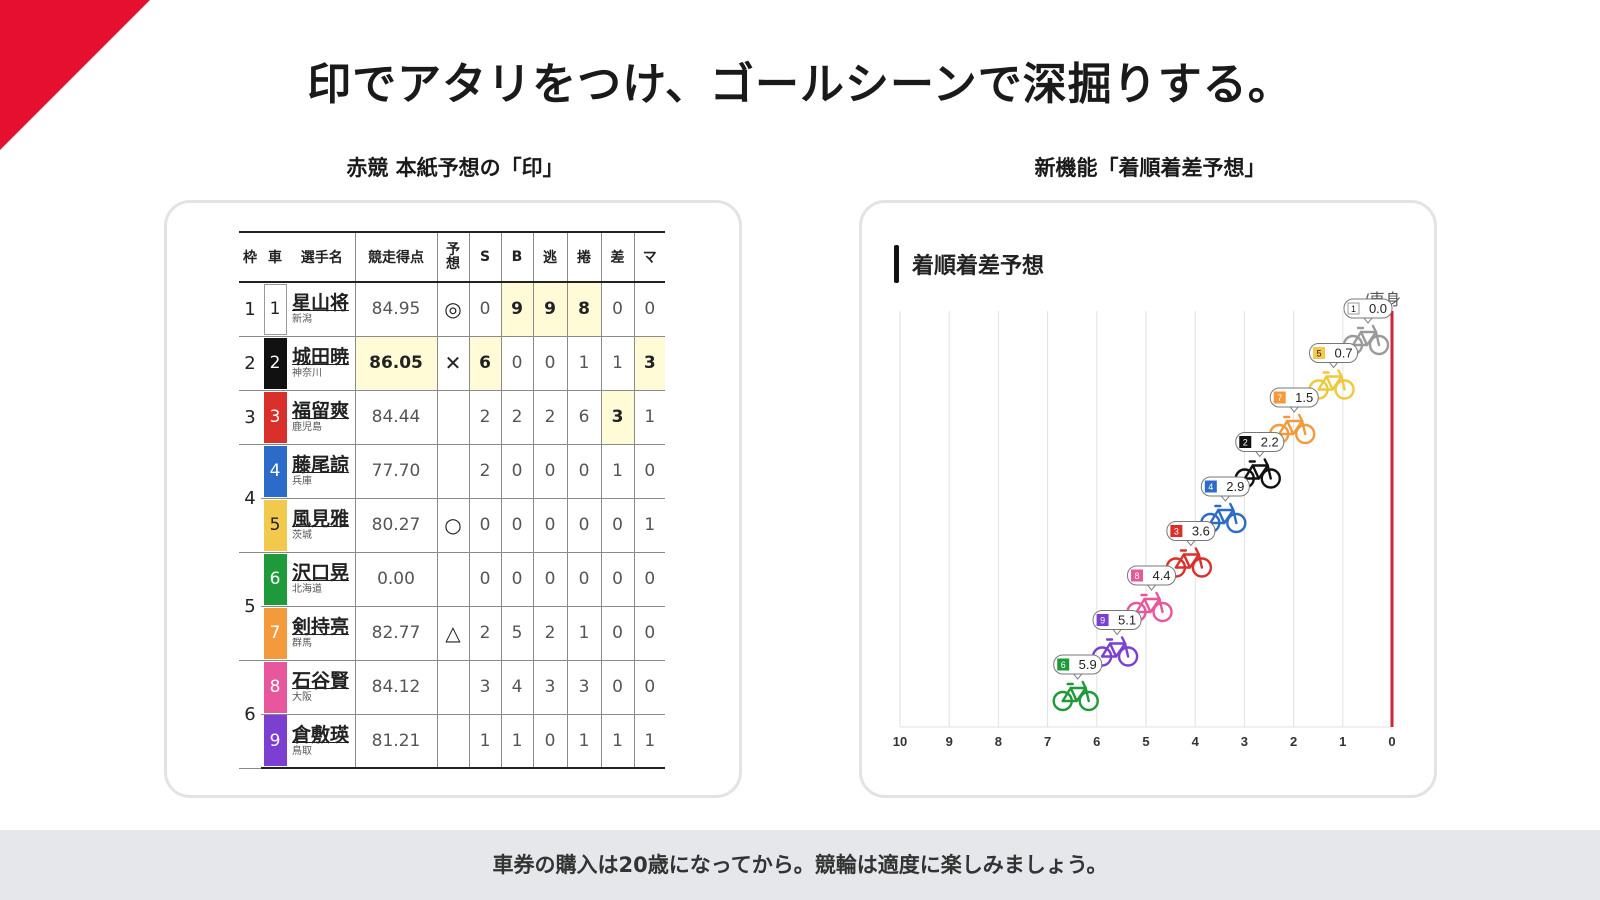  I want to click on stat-cell-b: 4, so click(516, 687).